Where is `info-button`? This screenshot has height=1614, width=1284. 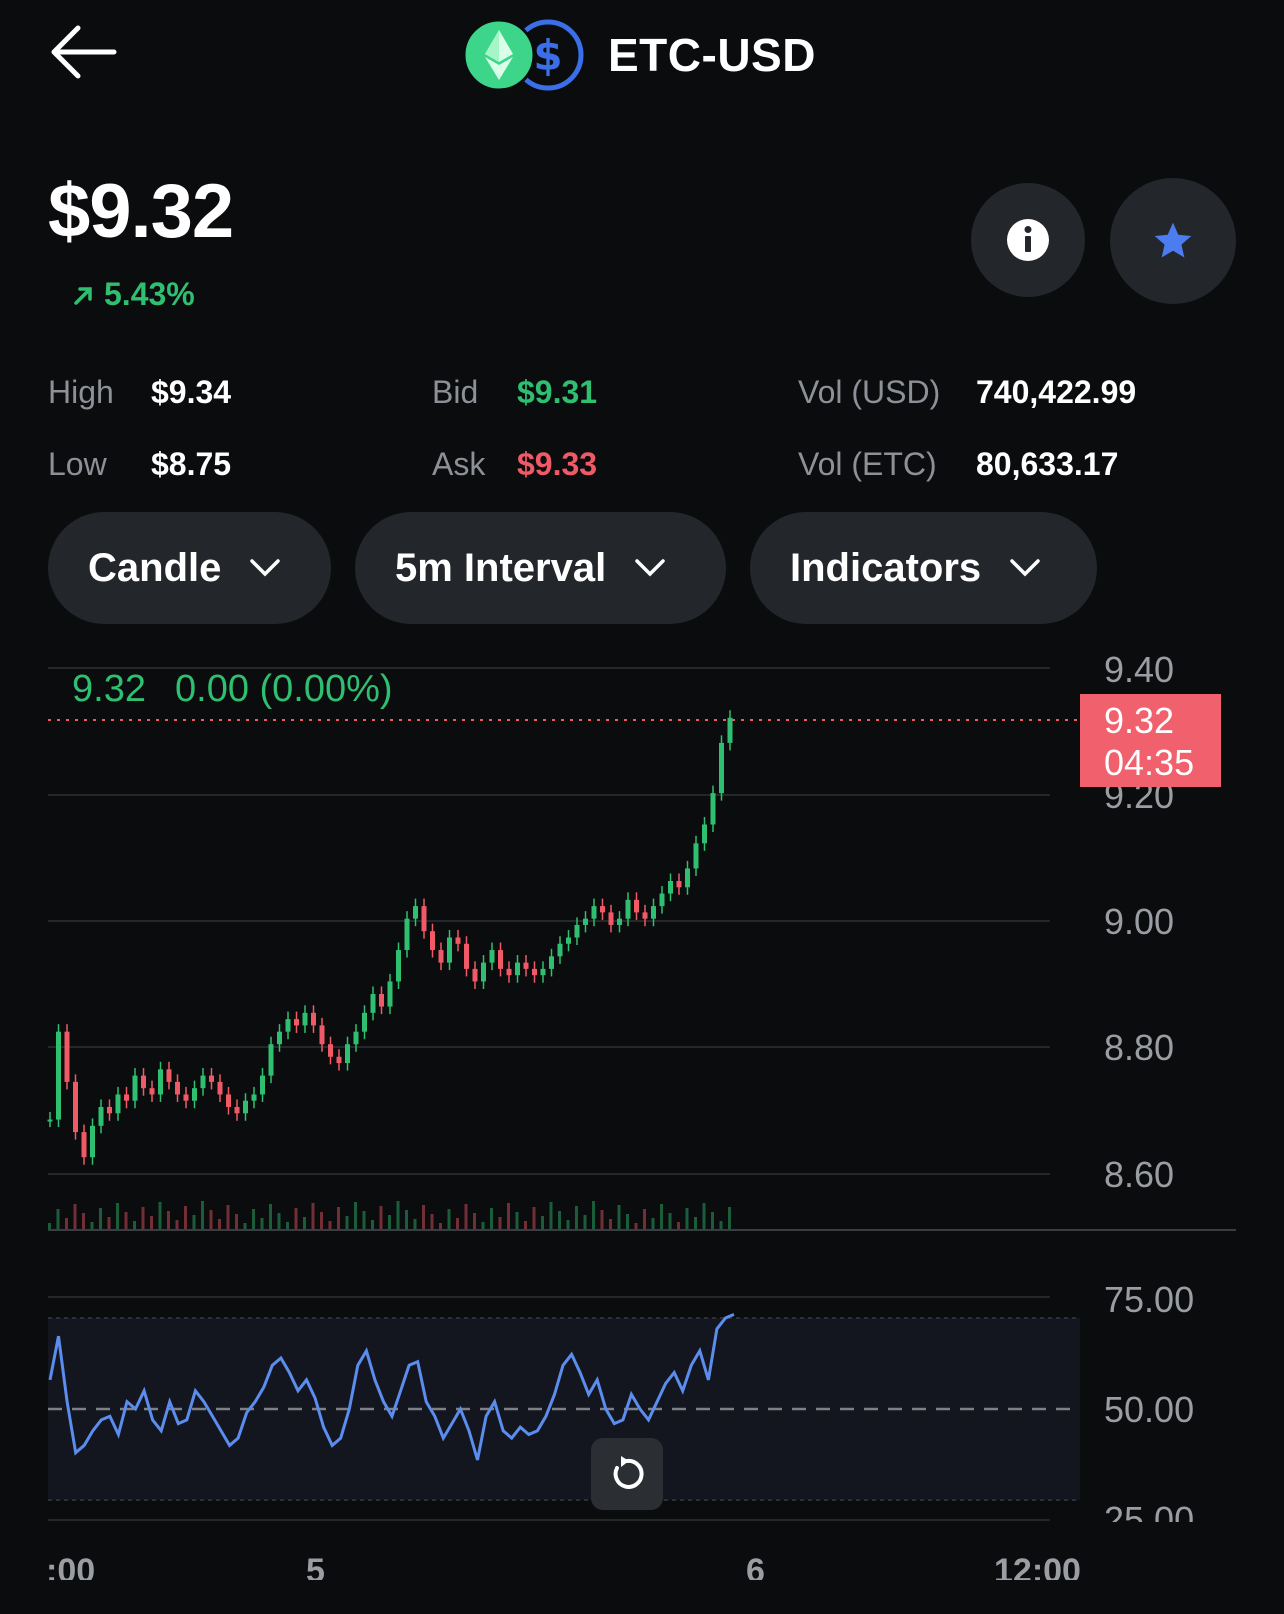
info-button is located at coordinates (1028, 240).